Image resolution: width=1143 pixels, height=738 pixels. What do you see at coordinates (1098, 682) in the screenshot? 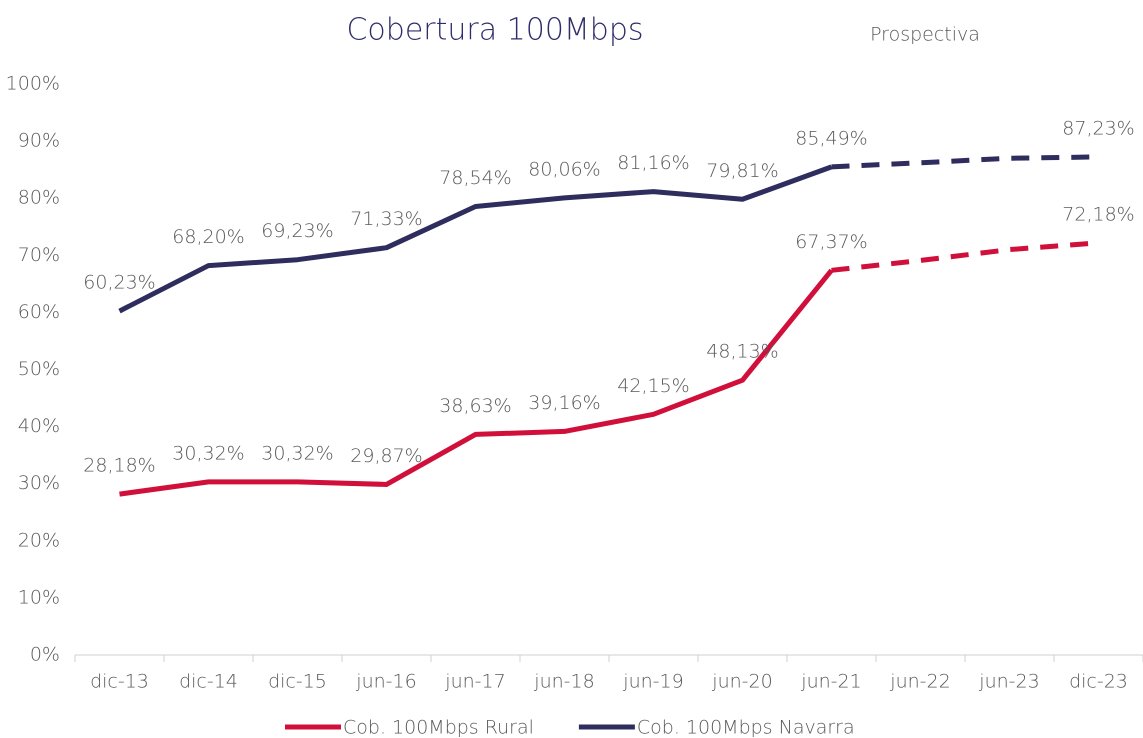
I see `x-tick-label: dic-23` at bounding box center [1098, 682].